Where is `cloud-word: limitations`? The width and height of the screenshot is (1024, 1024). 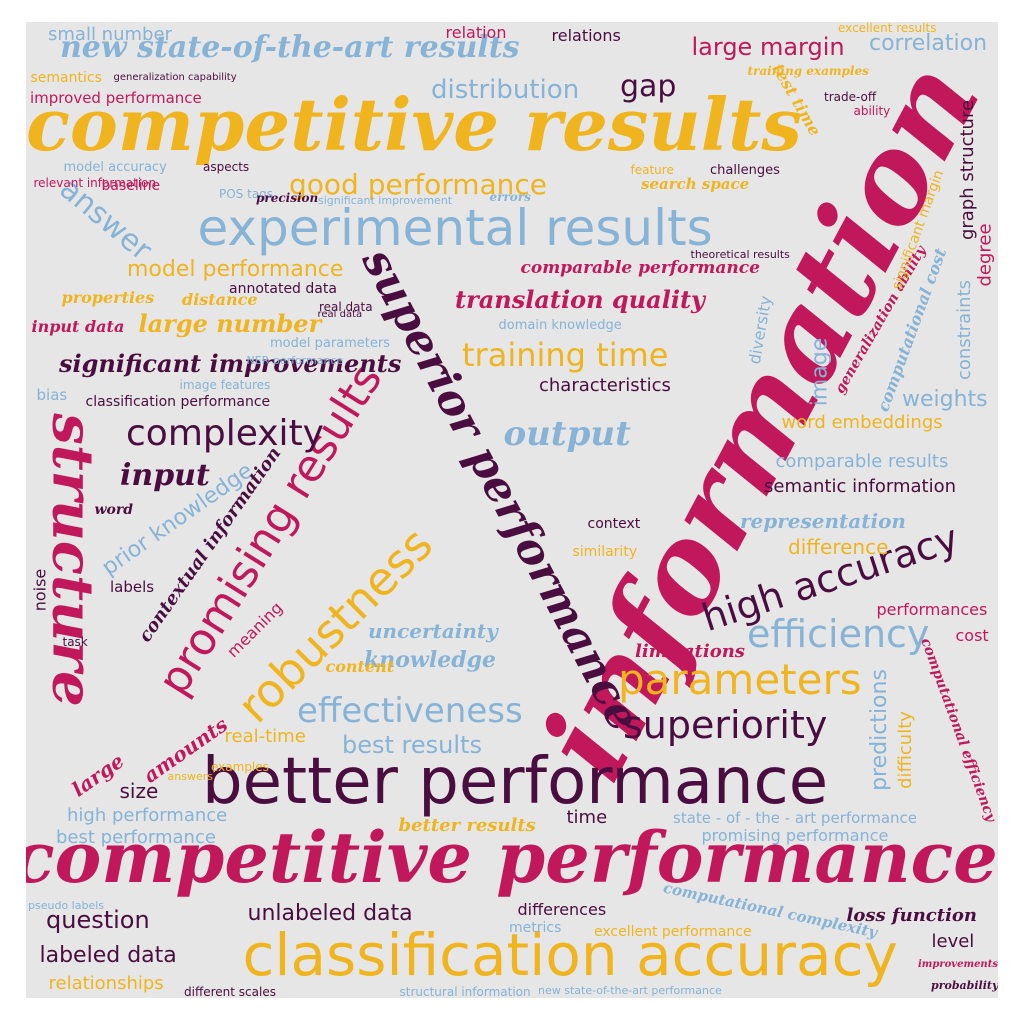
cloud-word: limitations is located at coordinates (690, 651).